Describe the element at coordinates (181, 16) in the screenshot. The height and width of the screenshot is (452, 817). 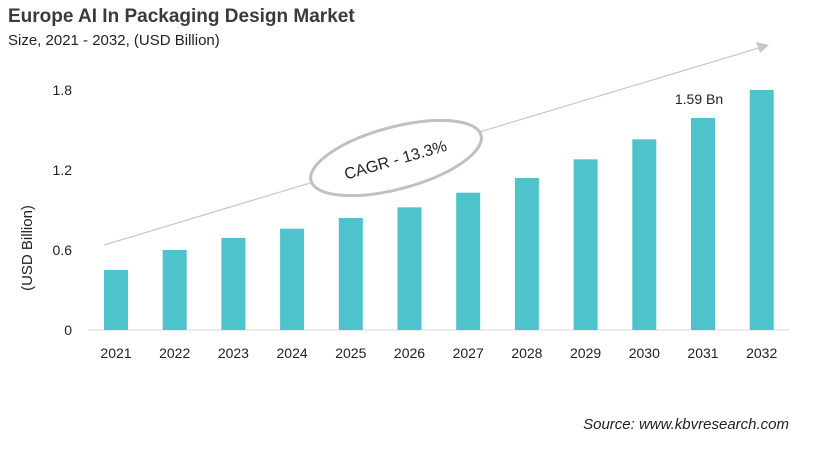
I see `chart-title: Europe AI In Packaging Design Market` at that location.